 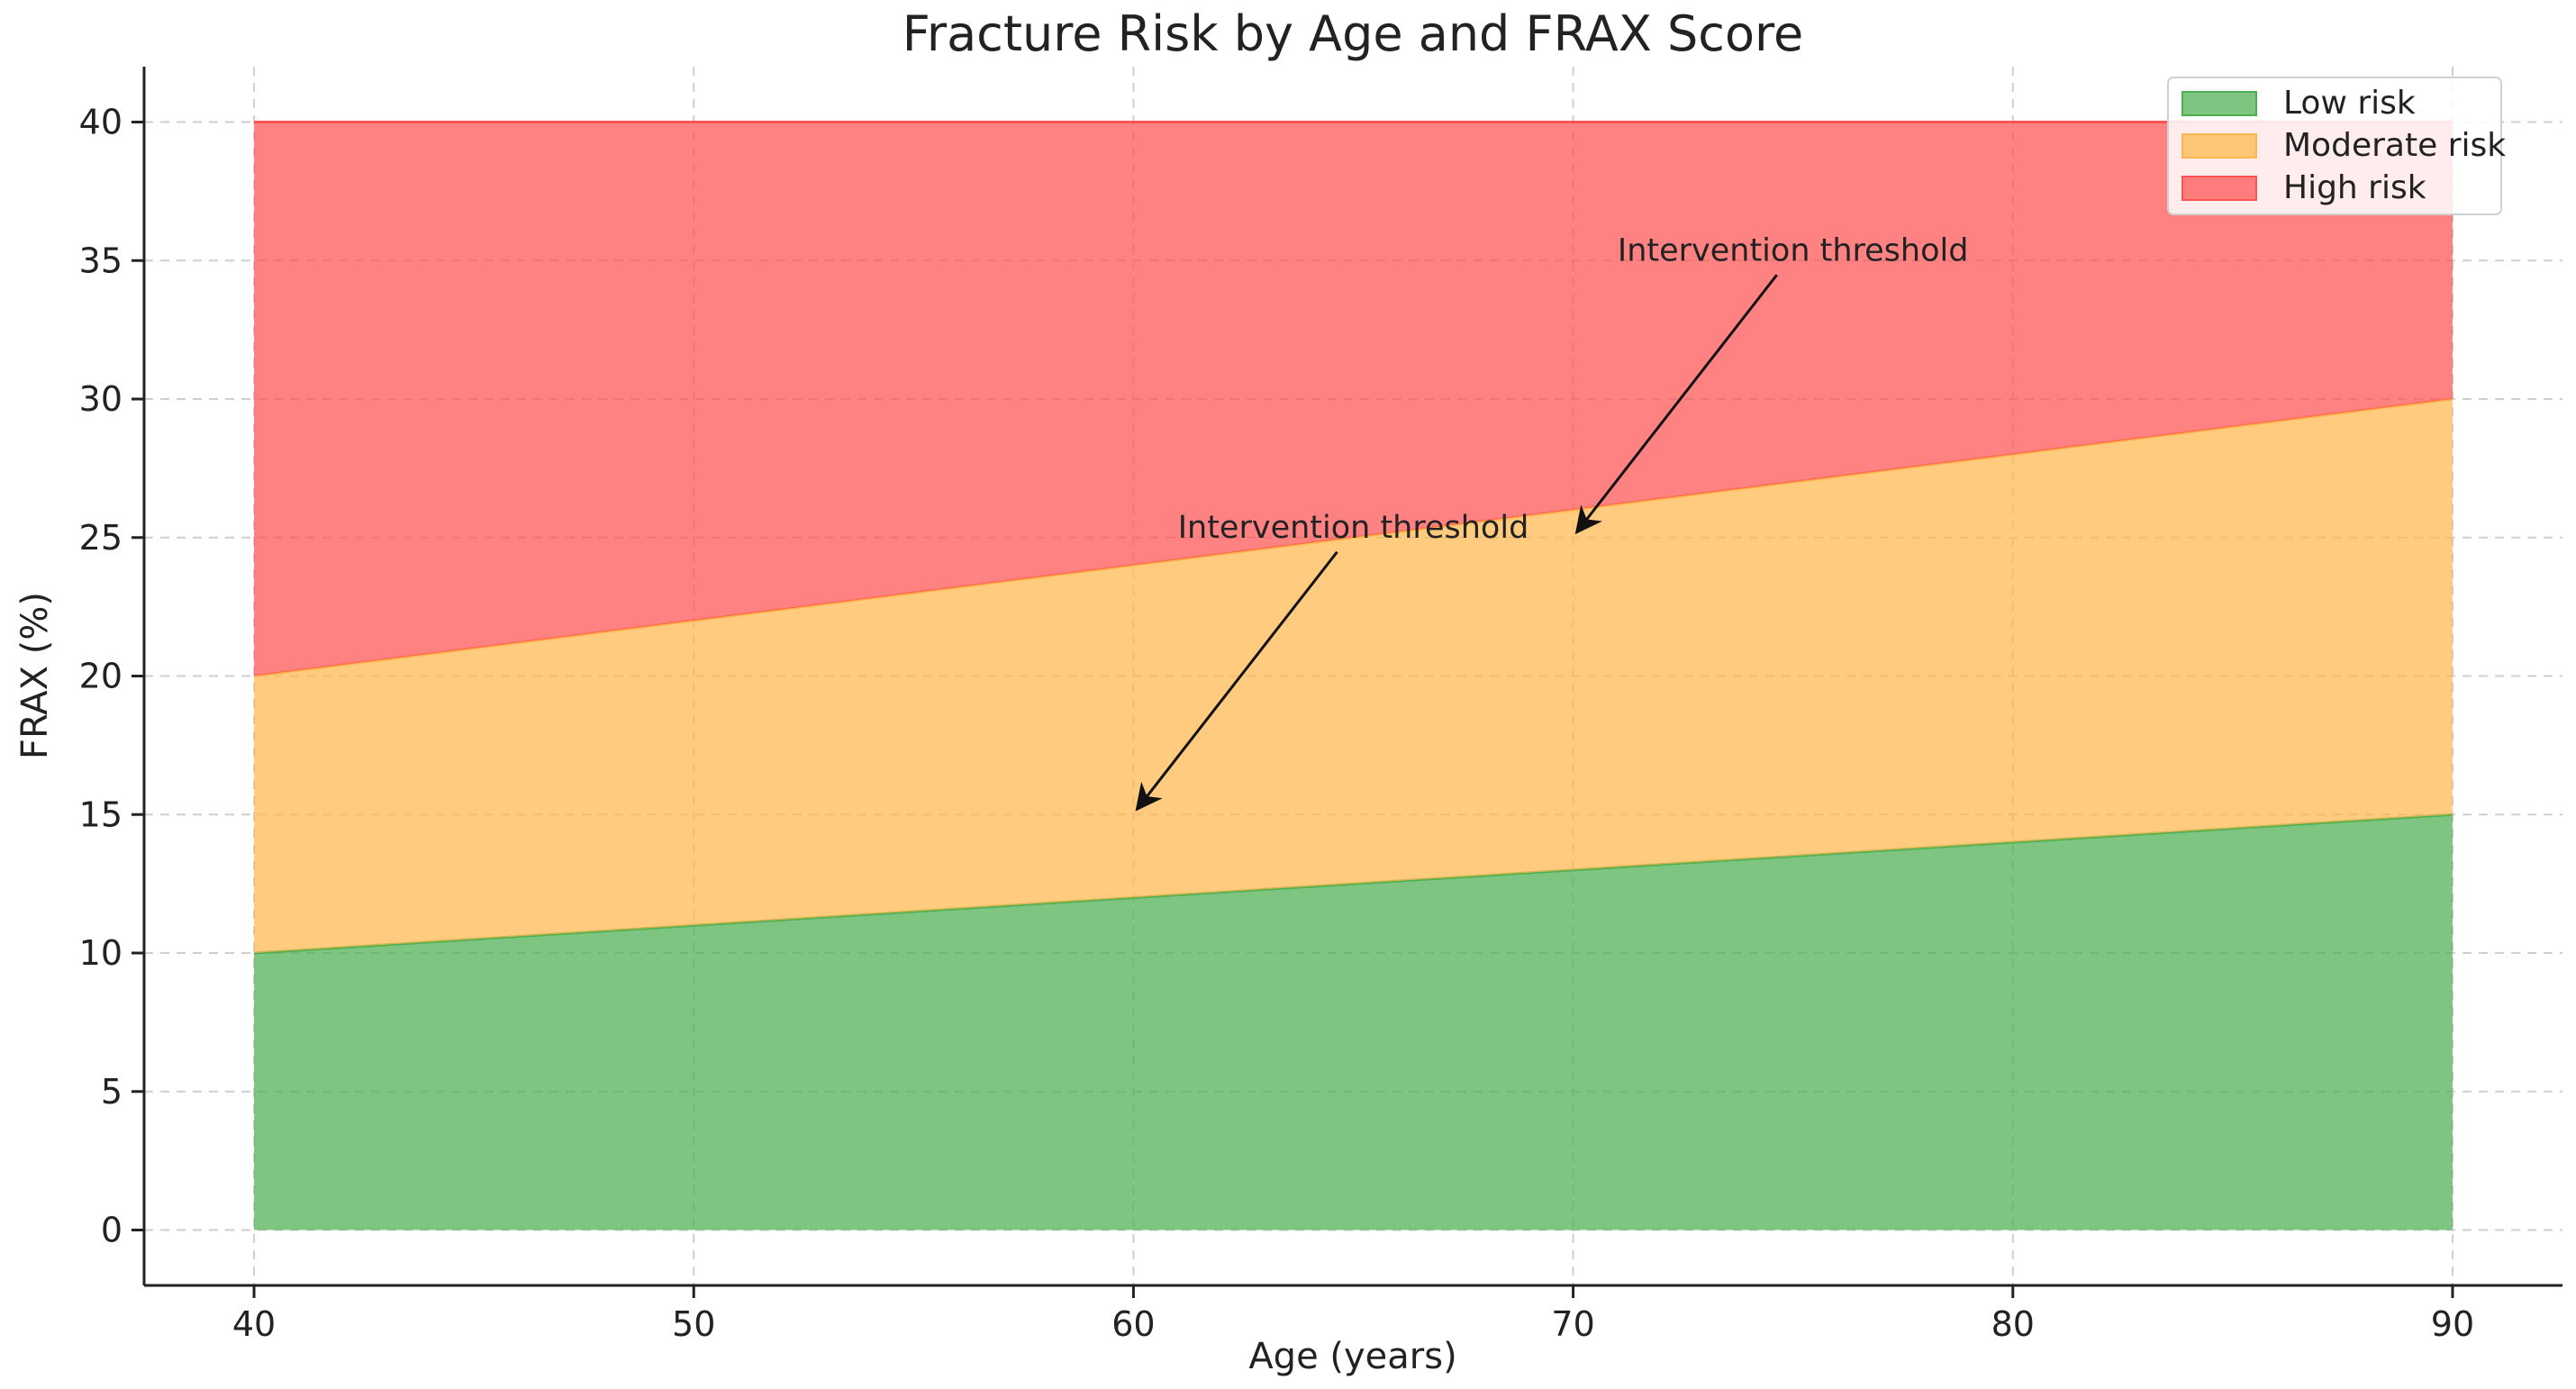 What do you see at coordinates (1352, 1357) in the screenshot?
I see `x-axis-title: Age (years)` at bounding box center [1352, 1357].